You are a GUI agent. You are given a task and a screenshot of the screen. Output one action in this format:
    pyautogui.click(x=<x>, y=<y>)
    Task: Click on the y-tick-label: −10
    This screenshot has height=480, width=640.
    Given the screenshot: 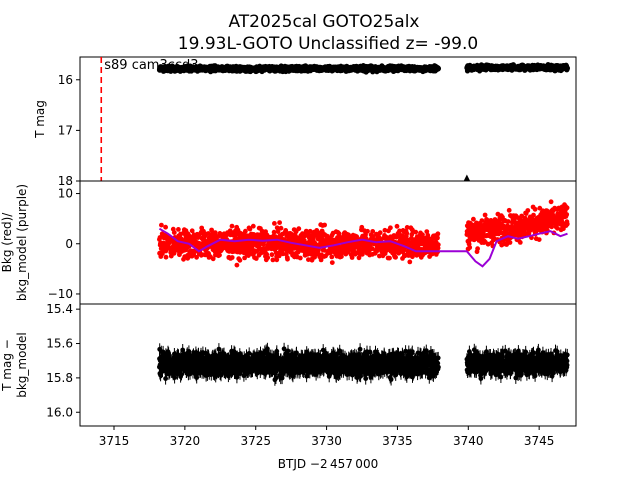 What is the action you would take?
    pyautogui.click(x=60, y=294)
    